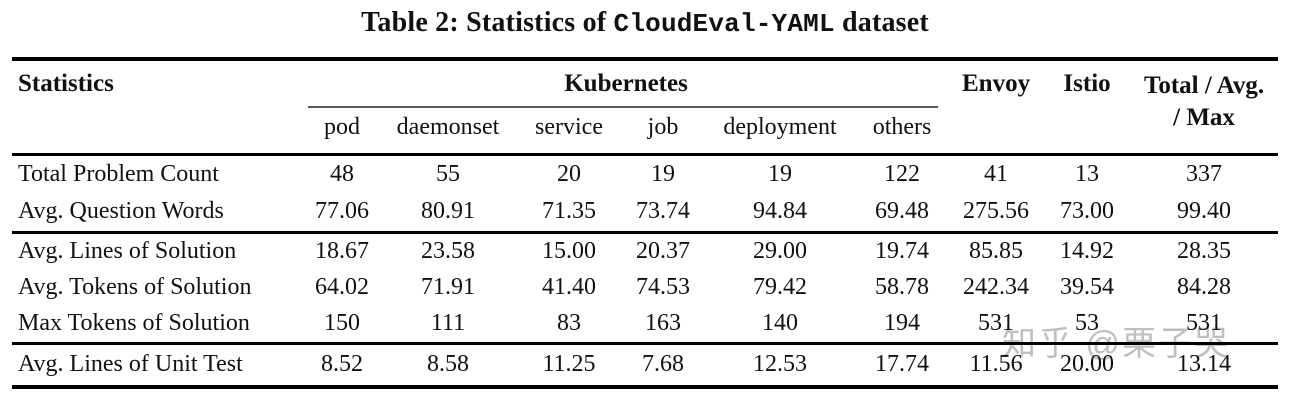 This screenshot has height=400, width=1290. I want to click on cell: 48, so click(342, 173).